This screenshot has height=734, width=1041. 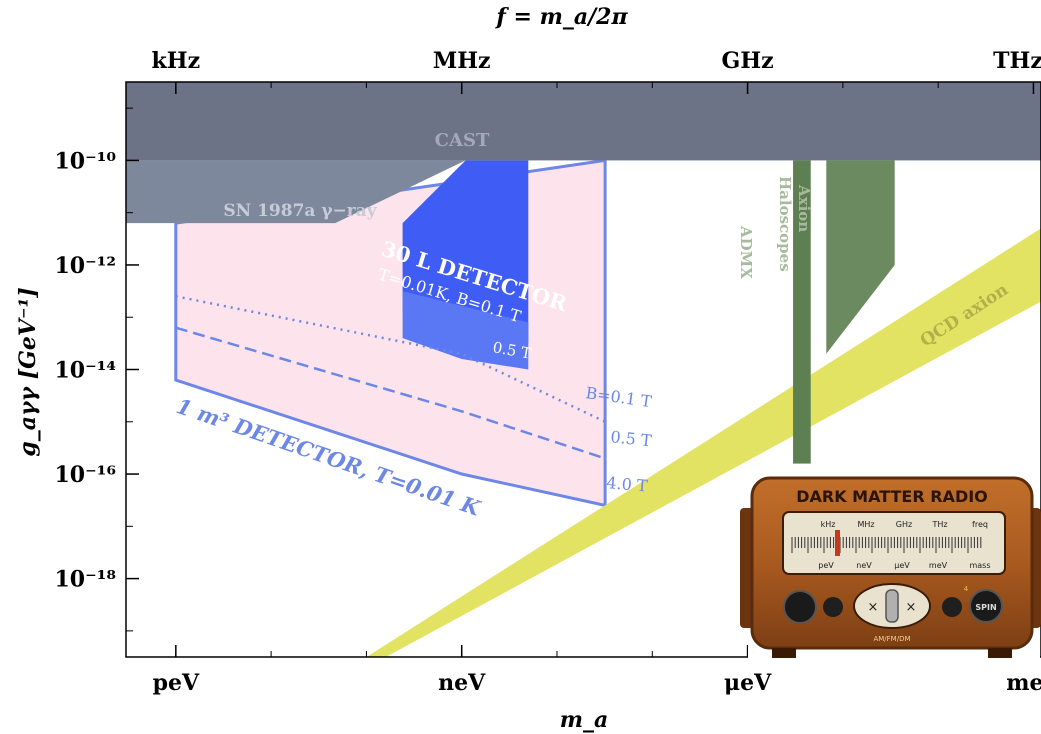 I want to click on region-admx, so click(x=802, y=312).